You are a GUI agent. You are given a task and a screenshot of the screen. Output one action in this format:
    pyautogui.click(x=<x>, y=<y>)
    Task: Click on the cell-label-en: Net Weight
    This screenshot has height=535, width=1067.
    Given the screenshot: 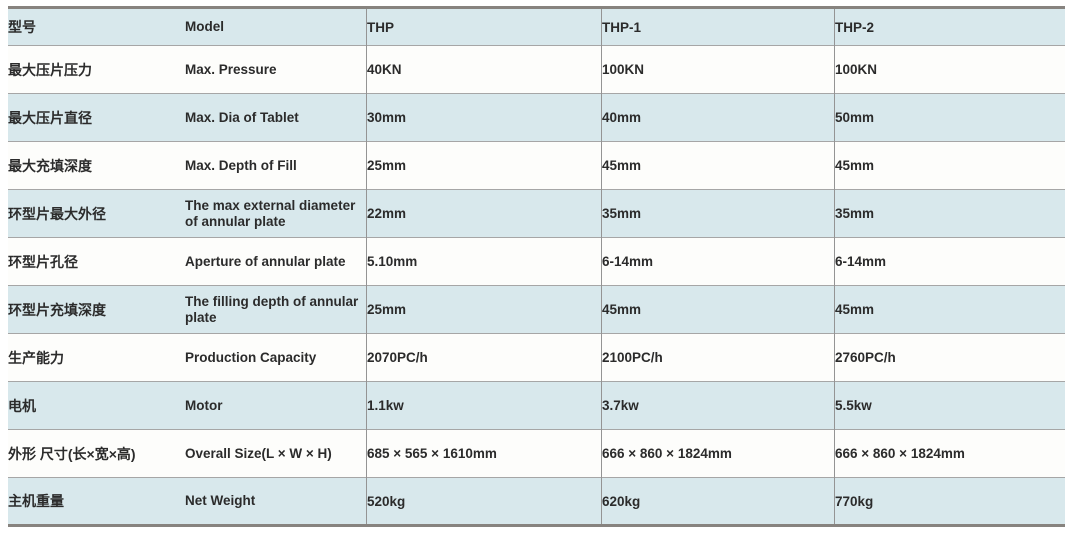 What is the action you would take?
    pyautogui.click(x=276, y=501)
    